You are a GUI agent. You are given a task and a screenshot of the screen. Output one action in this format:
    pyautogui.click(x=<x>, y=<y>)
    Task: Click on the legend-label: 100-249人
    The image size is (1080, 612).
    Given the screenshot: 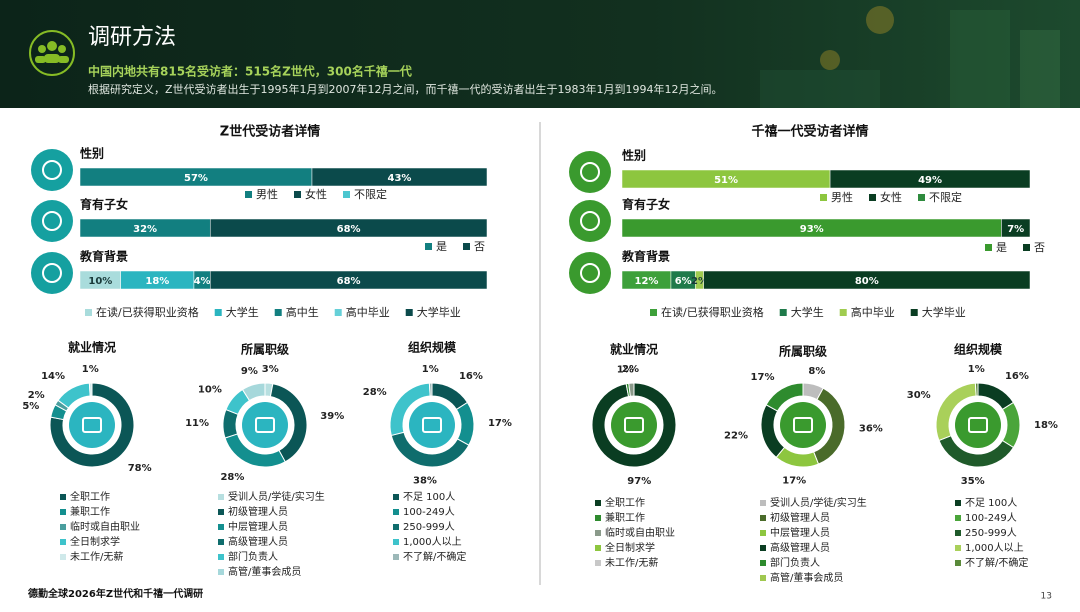 What is the action you would take?
    pyautogui.click(x=991, y=518)
    